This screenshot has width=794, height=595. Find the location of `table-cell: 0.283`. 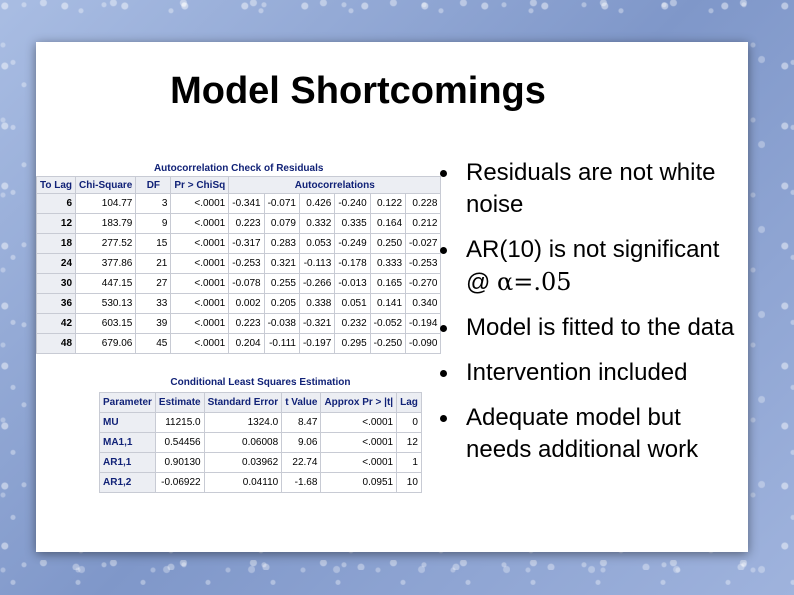

table-cell: 0.283 is located at coordinates (281, 243).